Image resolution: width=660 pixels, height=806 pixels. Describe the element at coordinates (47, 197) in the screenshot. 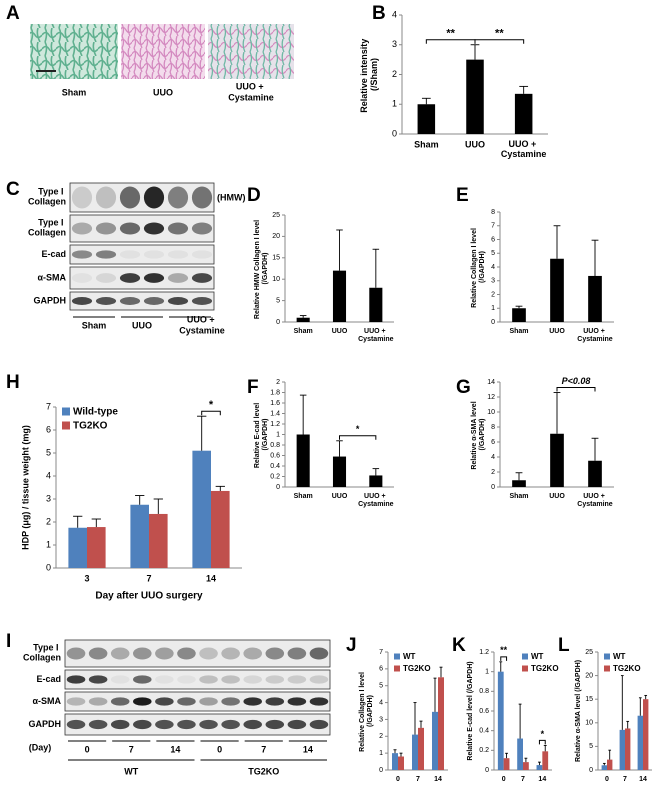

I see `blot-row-label: Type I Collagen` at that location.